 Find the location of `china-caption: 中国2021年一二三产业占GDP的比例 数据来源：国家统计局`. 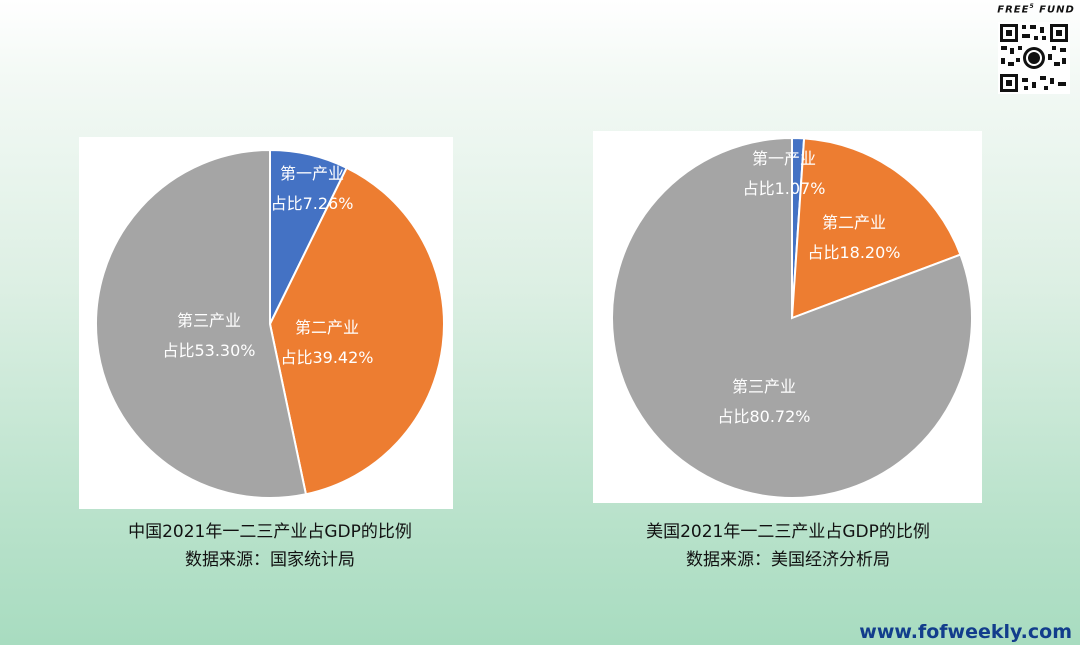

china-caption: 中国2021年一二三产业占GDP的比例 数据来源：国家统计局 is located at coordinates (270, 546).